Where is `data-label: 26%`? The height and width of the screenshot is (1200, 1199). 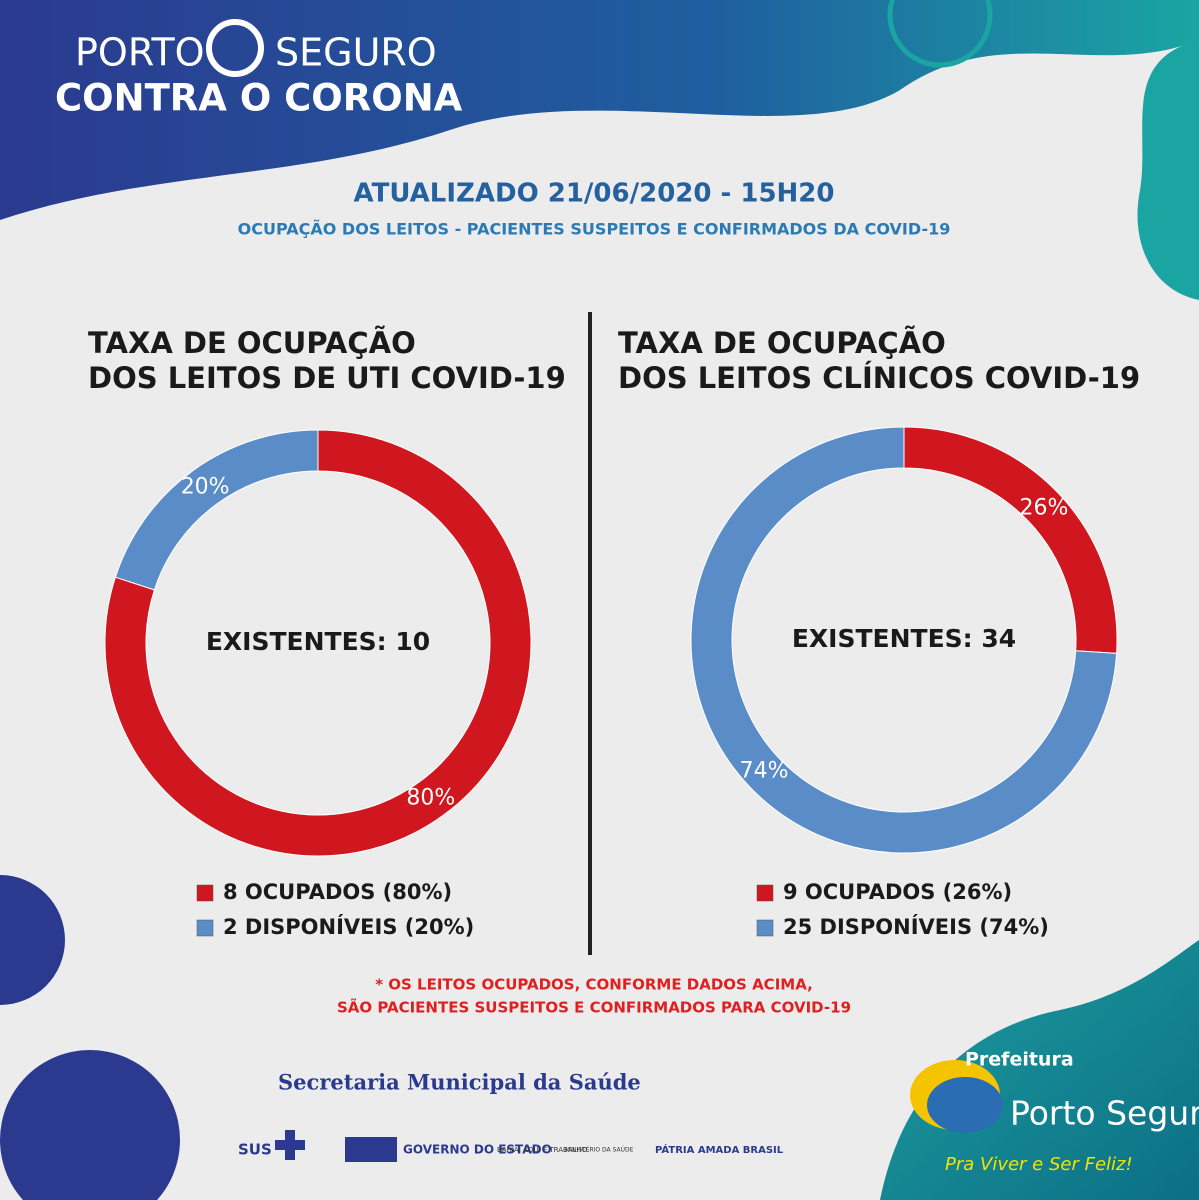
data-label: 26% is located at coordinates (1044, 508).